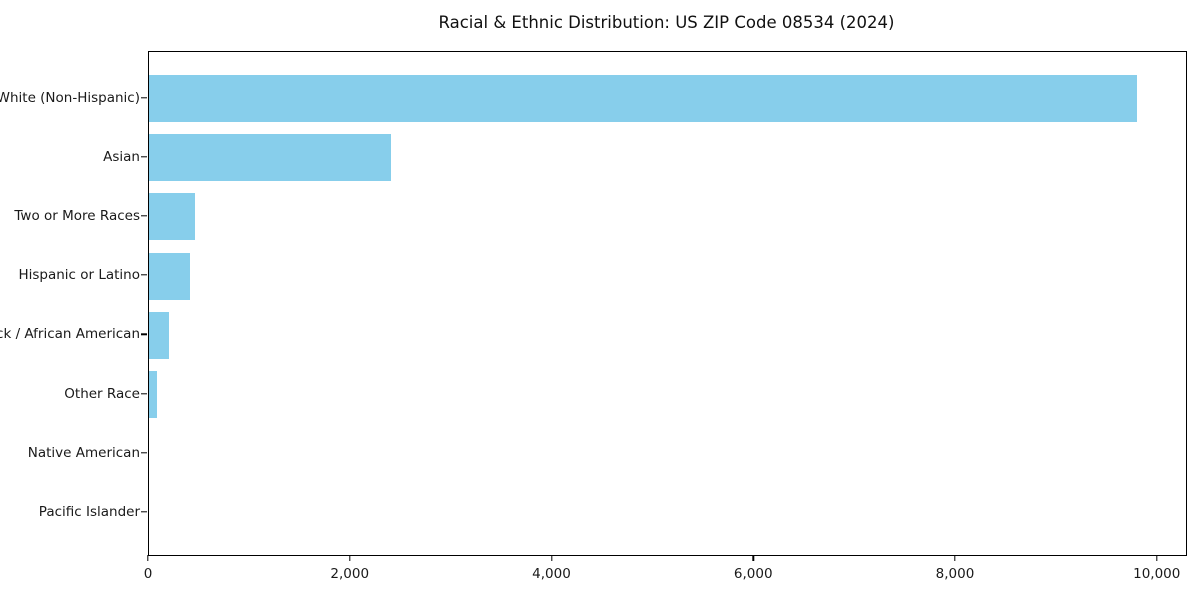  What do you see at coordinates (955, 574) in the screenshot?
I see `x-axis-label: 8,000` at bounding box center [955, 574].